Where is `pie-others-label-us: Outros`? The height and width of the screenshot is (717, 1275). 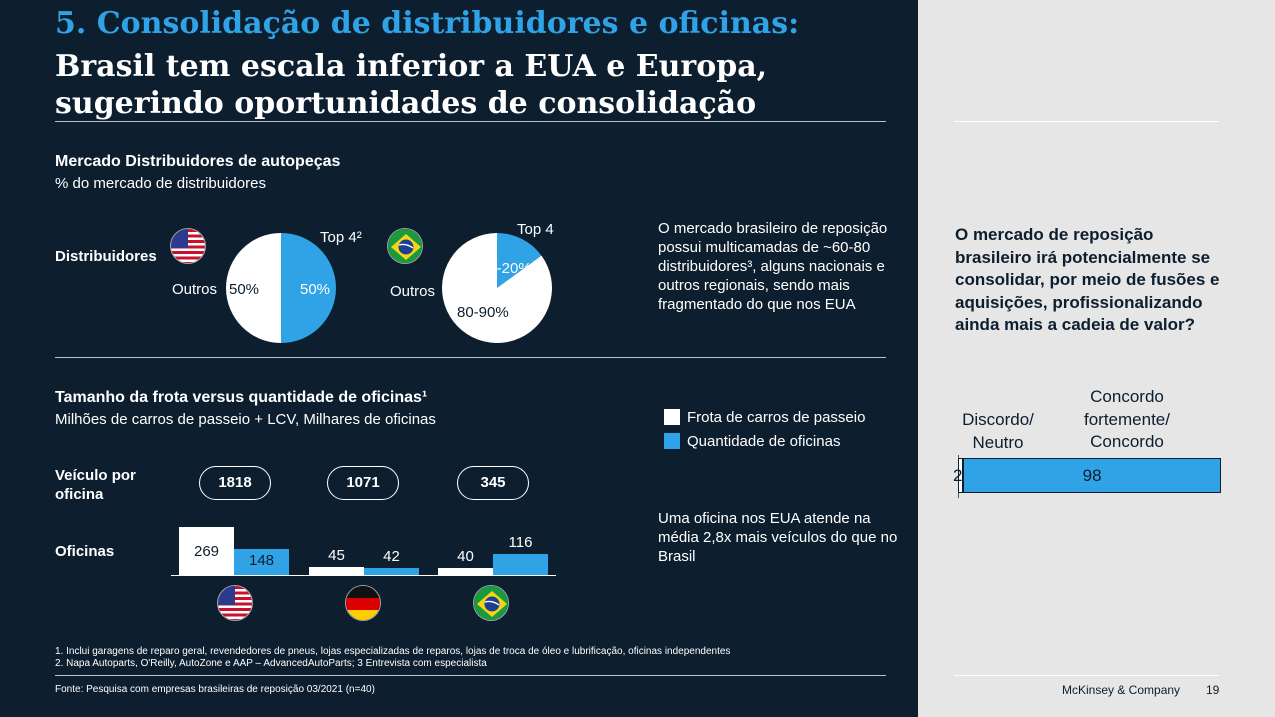 pie-others-label-us: Outros is located at coordinates (194, 289).